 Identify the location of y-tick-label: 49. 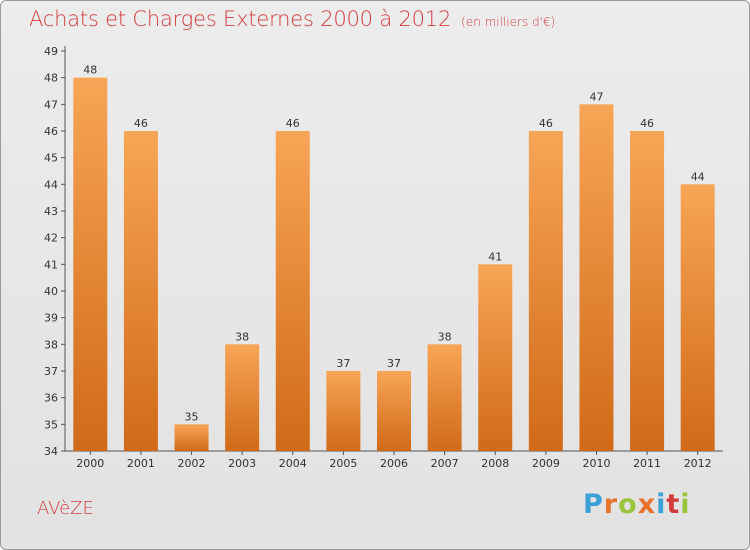
(51, 51).